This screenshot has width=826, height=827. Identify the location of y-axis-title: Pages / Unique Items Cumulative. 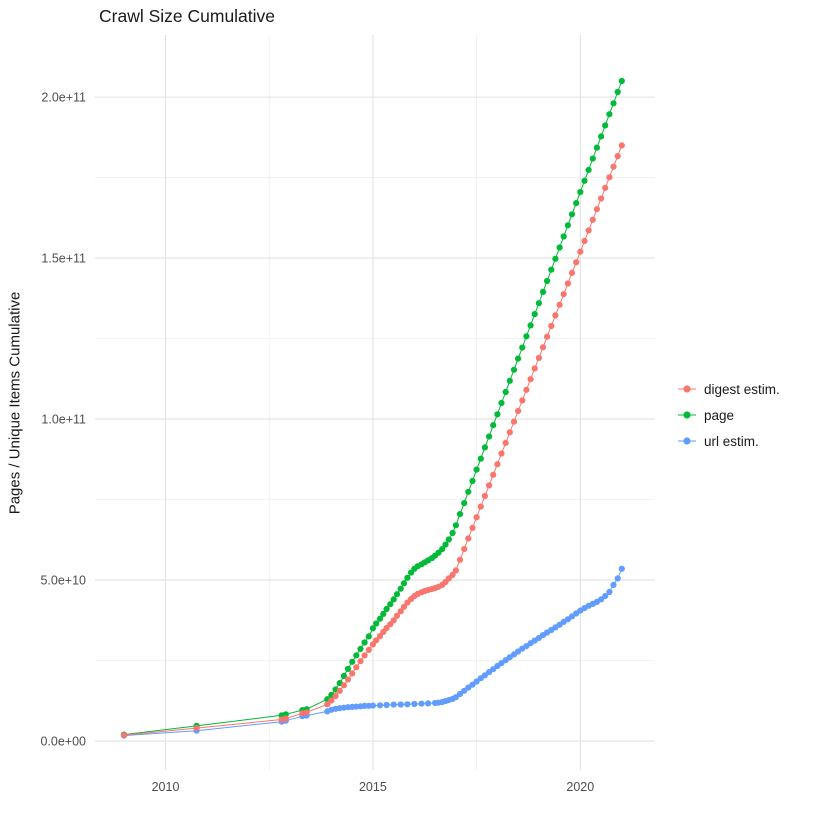
(15, 403).